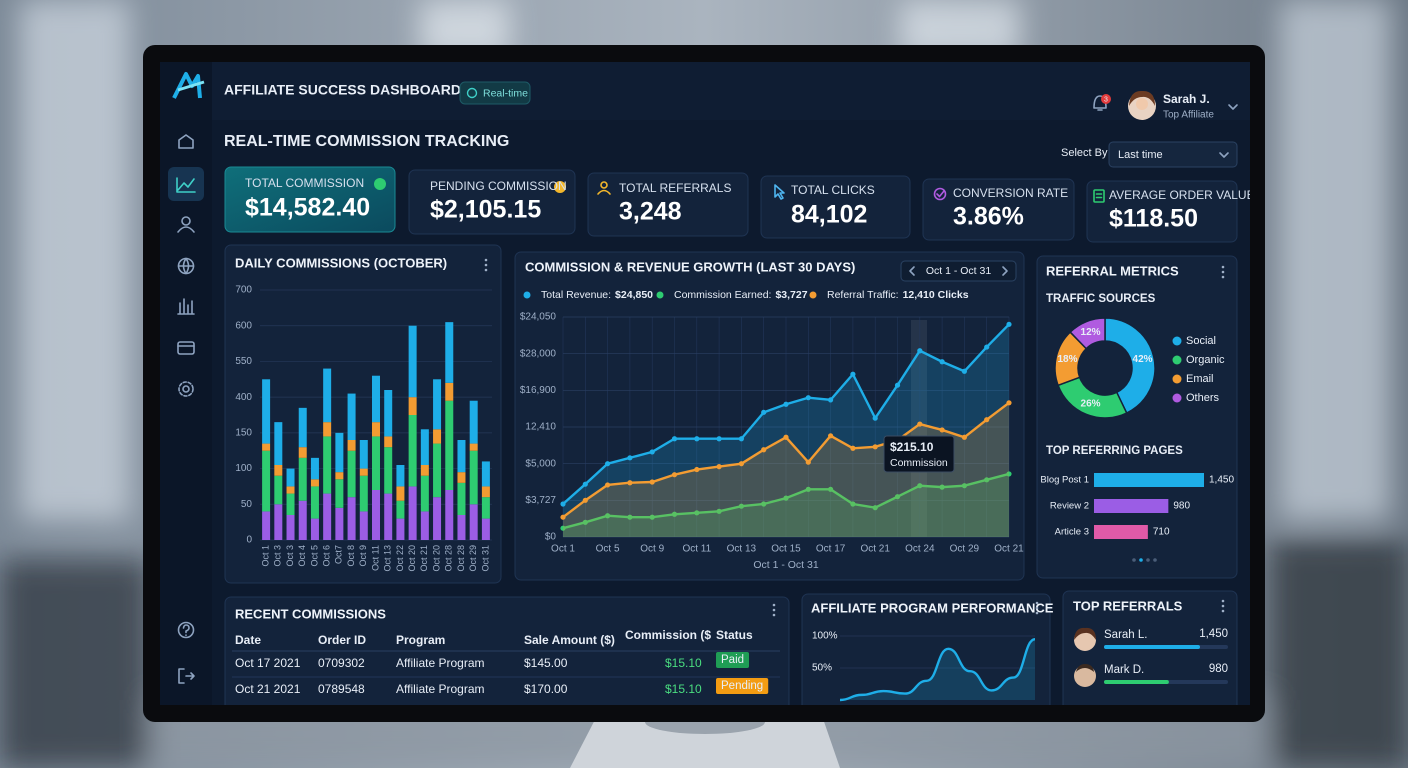  Describe the element at coordinates (243, 468) in the screenshot. I see `y-tick-label: 100` at that location.